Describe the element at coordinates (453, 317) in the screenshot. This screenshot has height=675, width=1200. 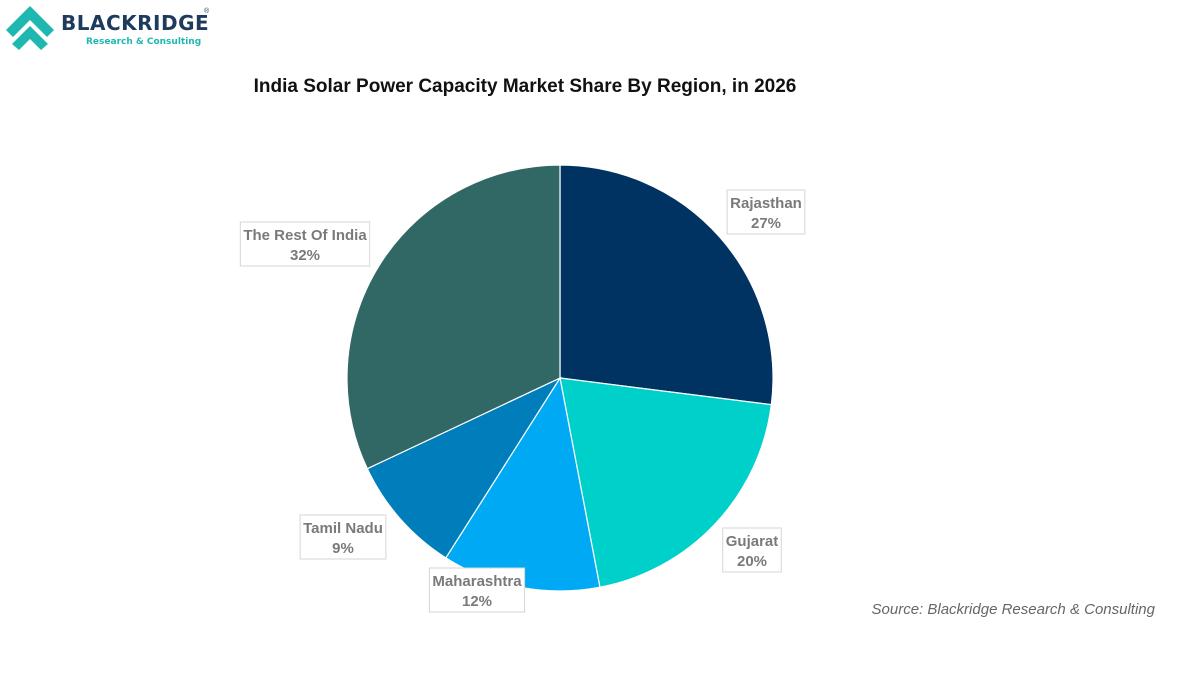
I see `pie-slice-the-rest-of-india` at that location.